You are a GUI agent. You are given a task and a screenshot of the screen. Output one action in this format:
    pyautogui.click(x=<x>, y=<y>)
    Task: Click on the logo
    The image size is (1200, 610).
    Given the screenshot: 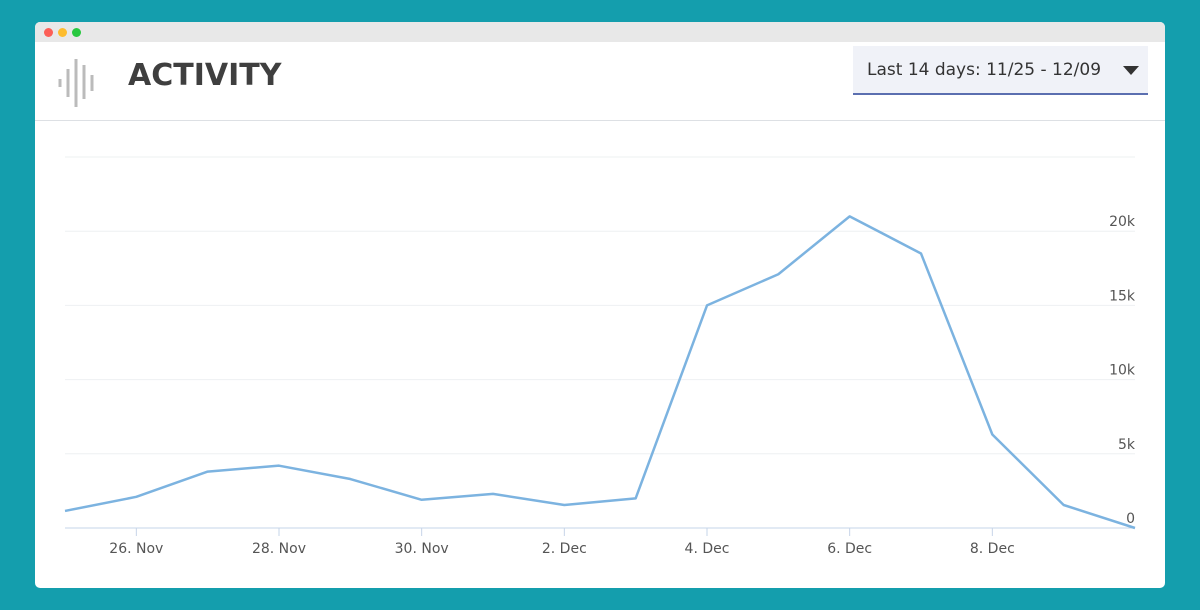 What is the action you would take?
    pyautogui.click(x=76, y=83)
    